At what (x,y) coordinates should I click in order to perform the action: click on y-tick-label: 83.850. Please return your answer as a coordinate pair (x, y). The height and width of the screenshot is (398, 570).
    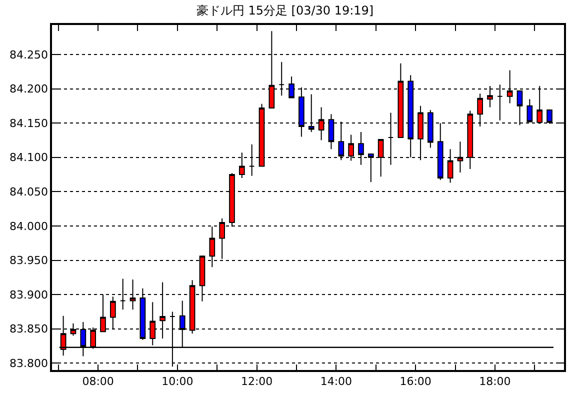
    Looking at the image, I should click on (29, 329).